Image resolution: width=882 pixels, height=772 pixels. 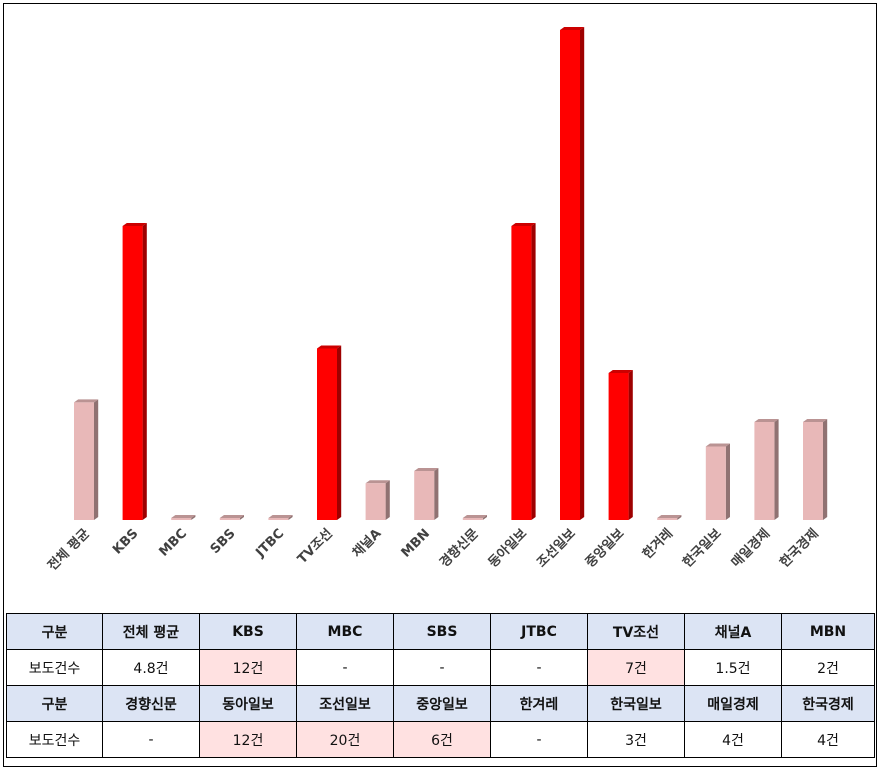 I want to click on table-cell: 중앙일보, so click(x=442, y=703).